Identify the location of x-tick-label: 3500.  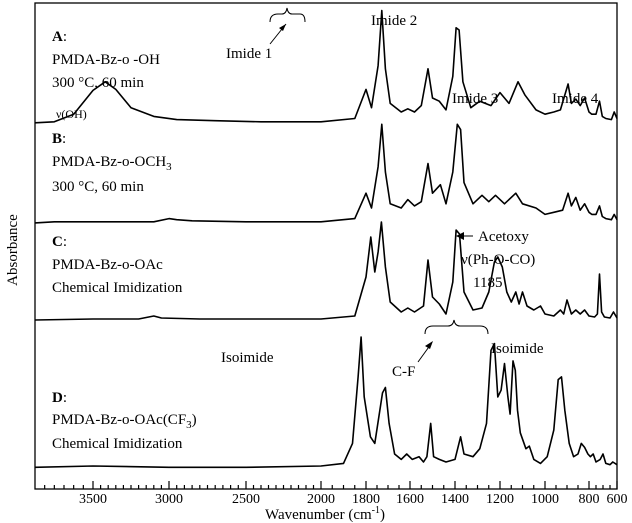
(93, 499).